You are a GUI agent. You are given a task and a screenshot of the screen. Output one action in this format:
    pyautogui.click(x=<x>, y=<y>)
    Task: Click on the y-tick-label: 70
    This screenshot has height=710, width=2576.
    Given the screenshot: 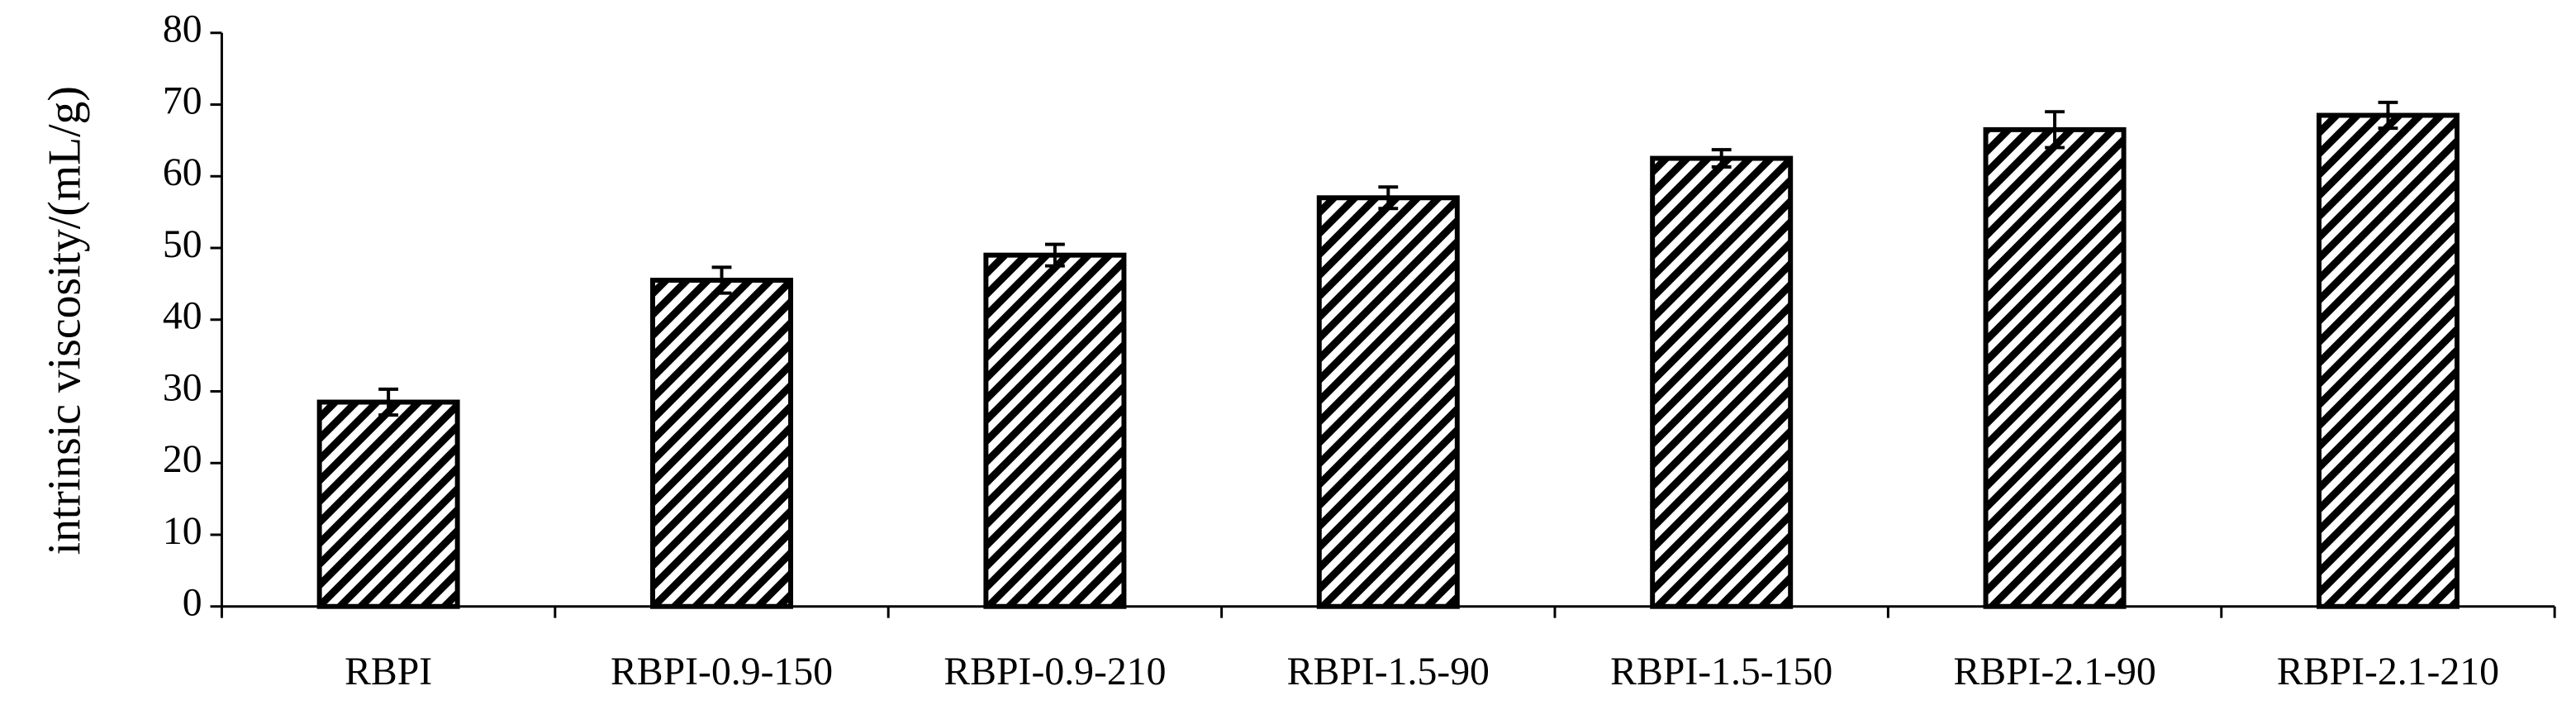 What is the action you would take?
    pyautogui.click(x=182, y=100)
    